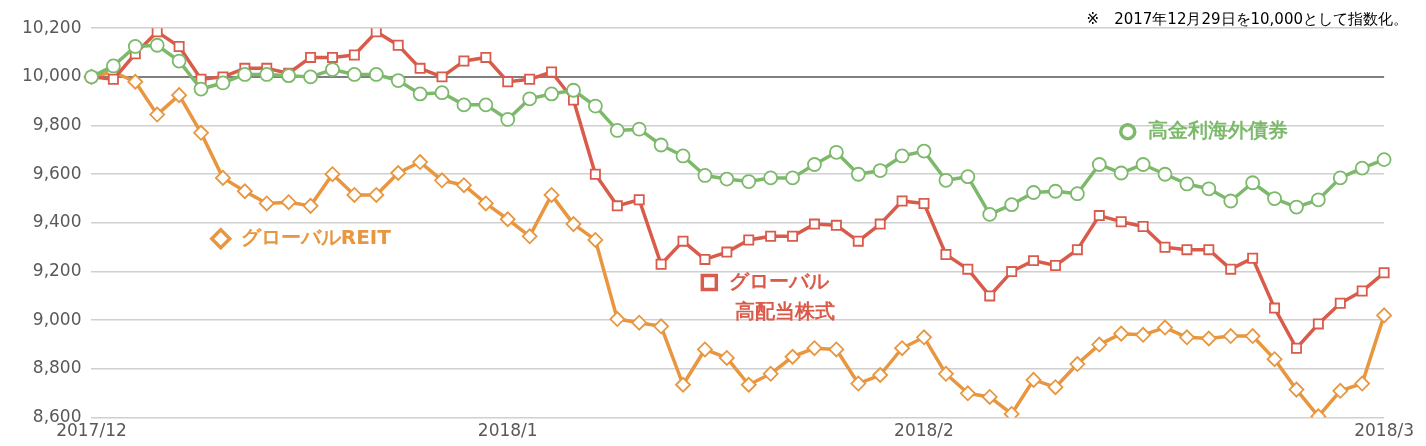 The image size is (1426, 446). What do you see at coordinates (1247, 18) in the screenshot?
I see `text: ※ 2017年12月29日を10,000として指数化。` at bounding box center [1247, 18].